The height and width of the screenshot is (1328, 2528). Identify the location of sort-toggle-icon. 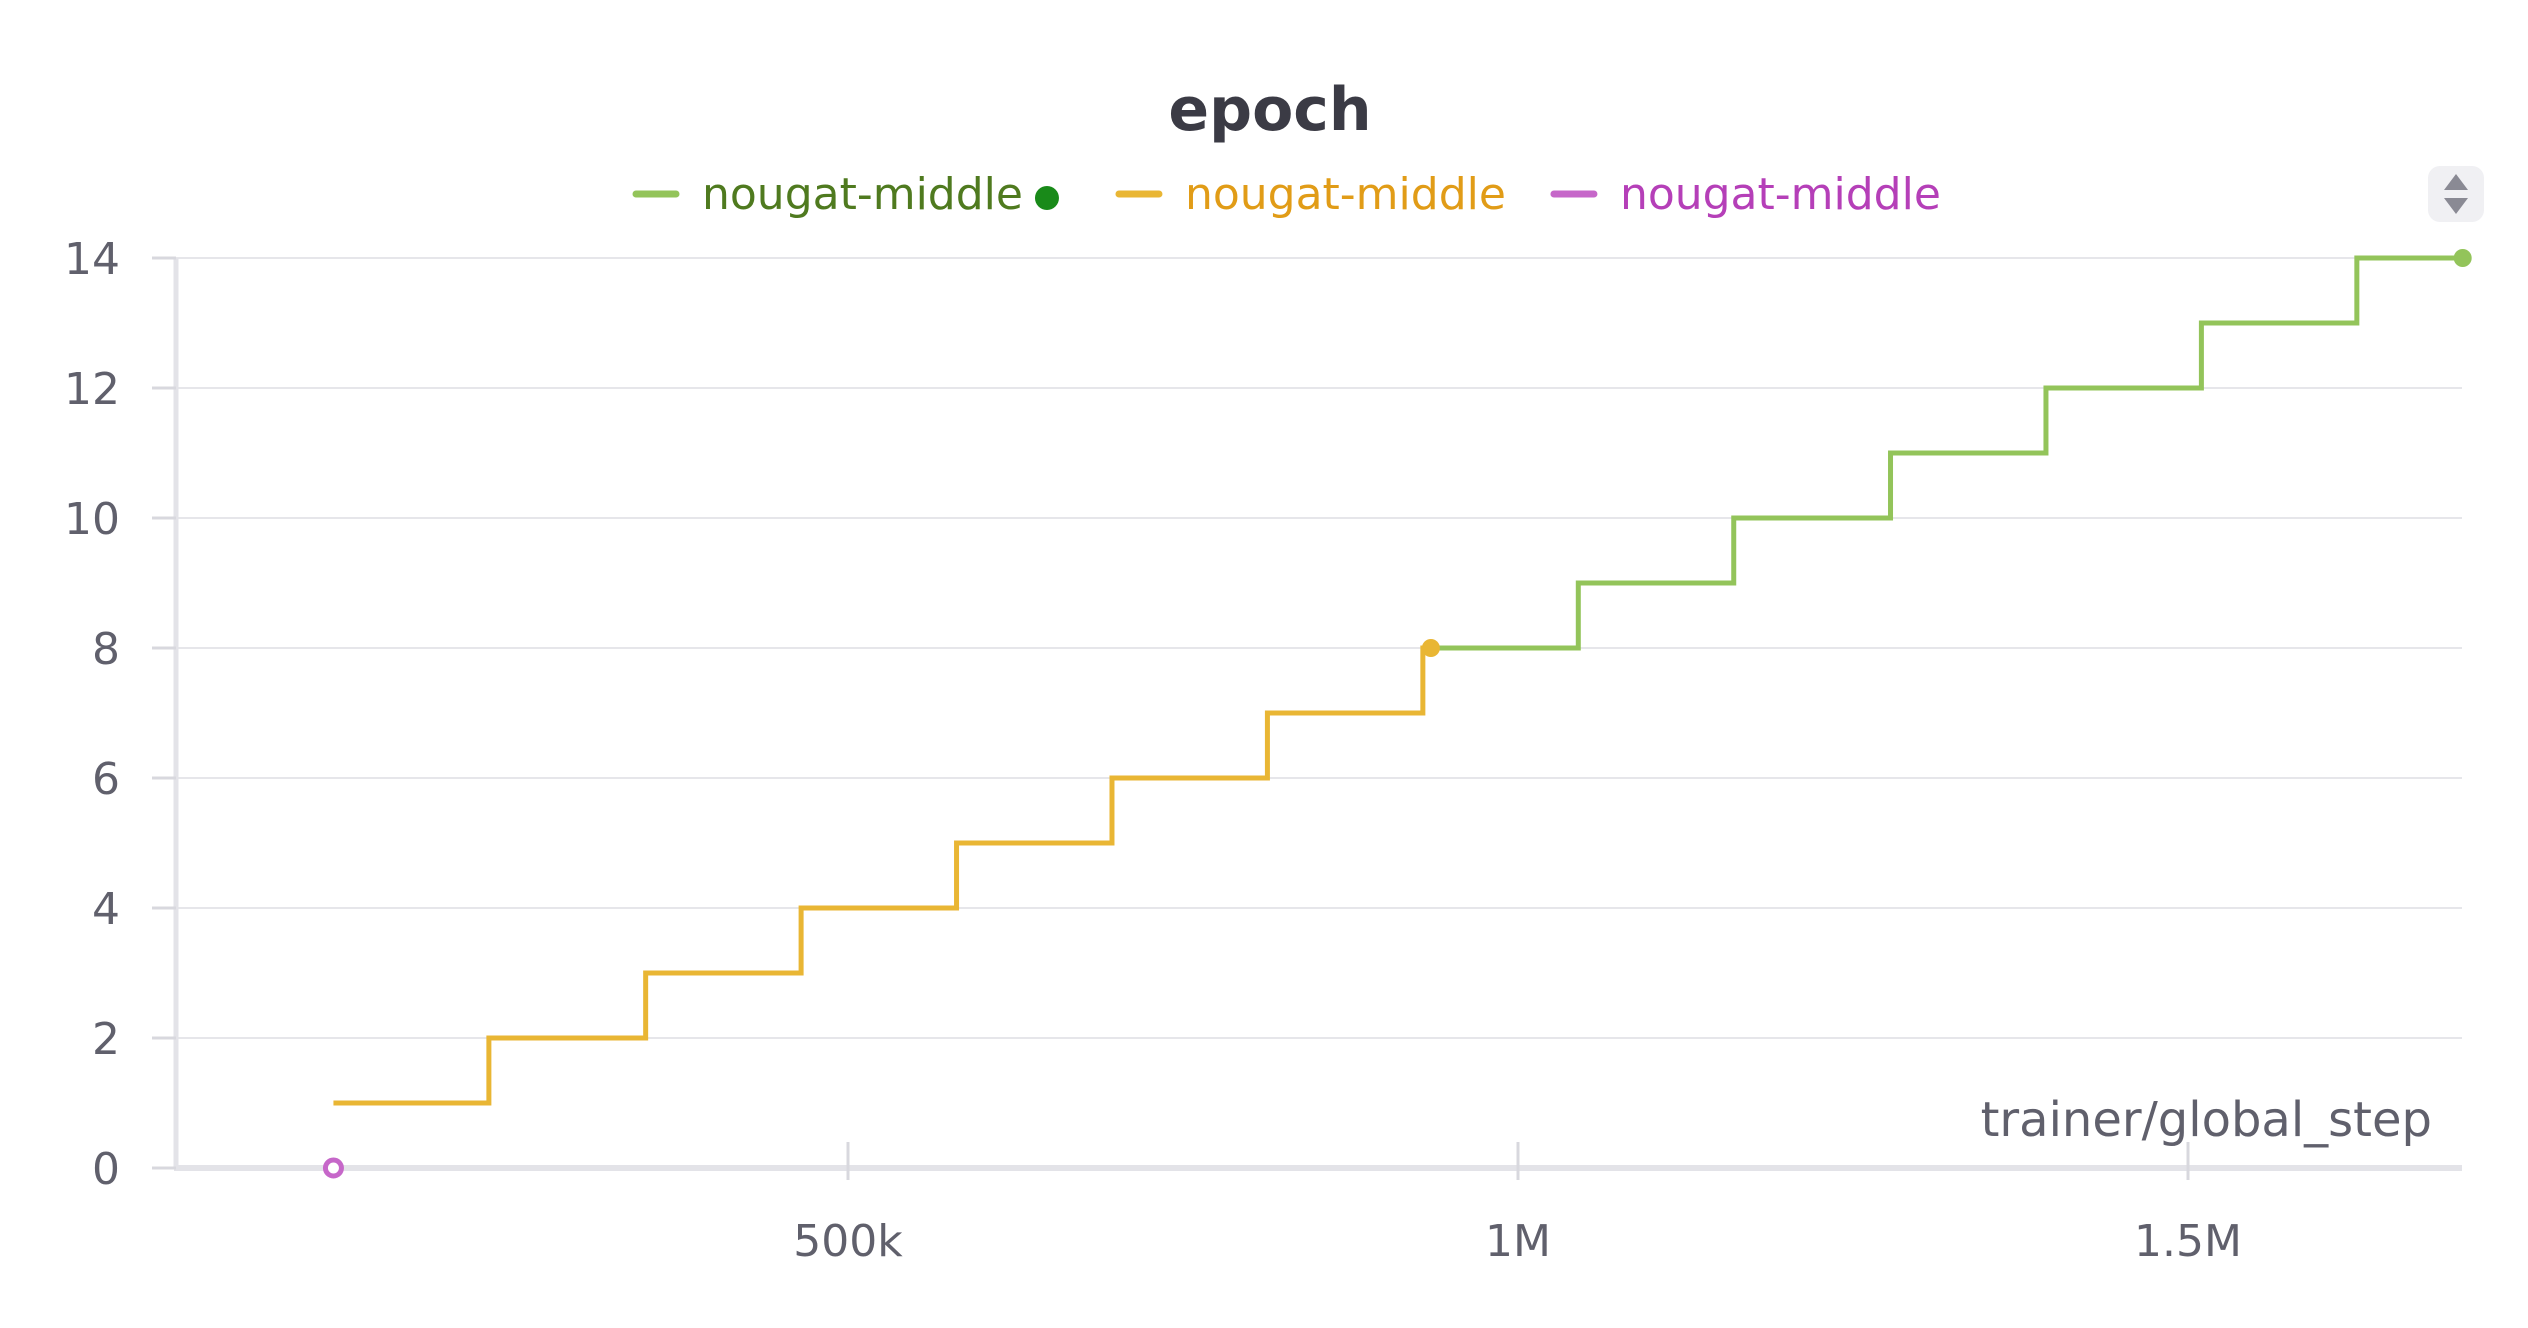
(2456, 194).